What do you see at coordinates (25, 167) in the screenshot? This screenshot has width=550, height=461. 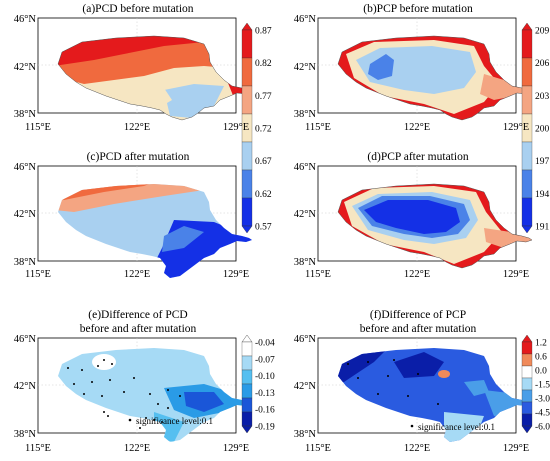 I see `lat-46-c: 46°N` at bounding box center [25, 167].